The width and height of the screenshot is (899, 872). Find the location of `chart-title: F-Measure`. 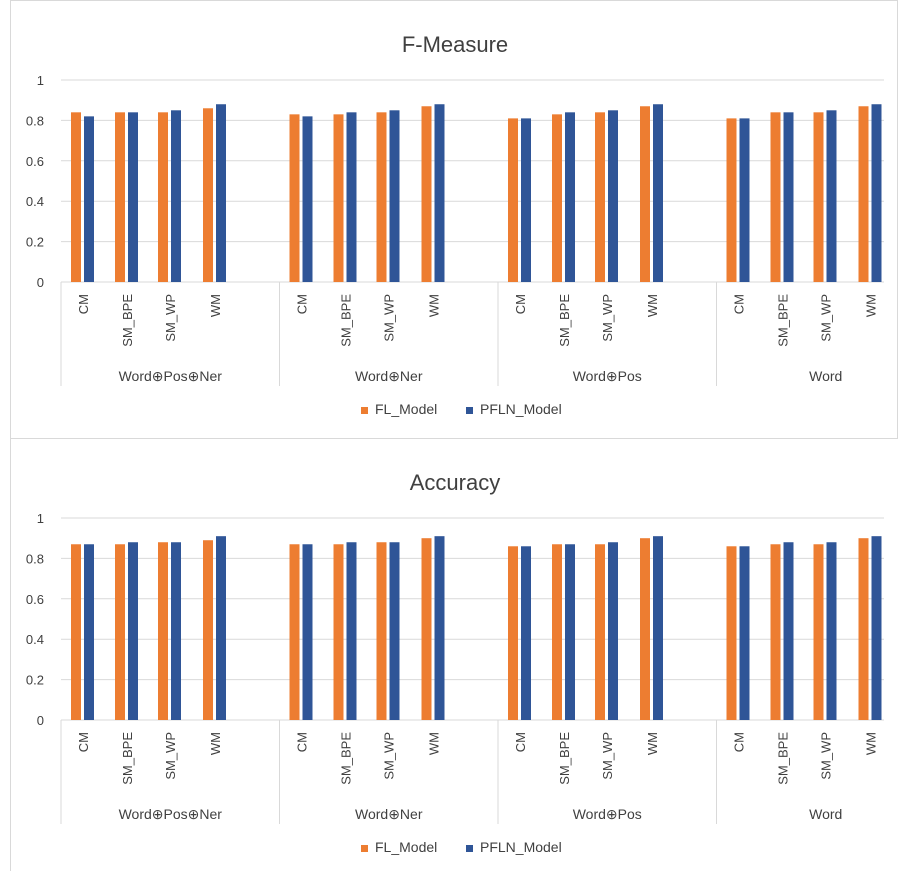

chart-title: F-Measure is located at coordinates (455, 44).